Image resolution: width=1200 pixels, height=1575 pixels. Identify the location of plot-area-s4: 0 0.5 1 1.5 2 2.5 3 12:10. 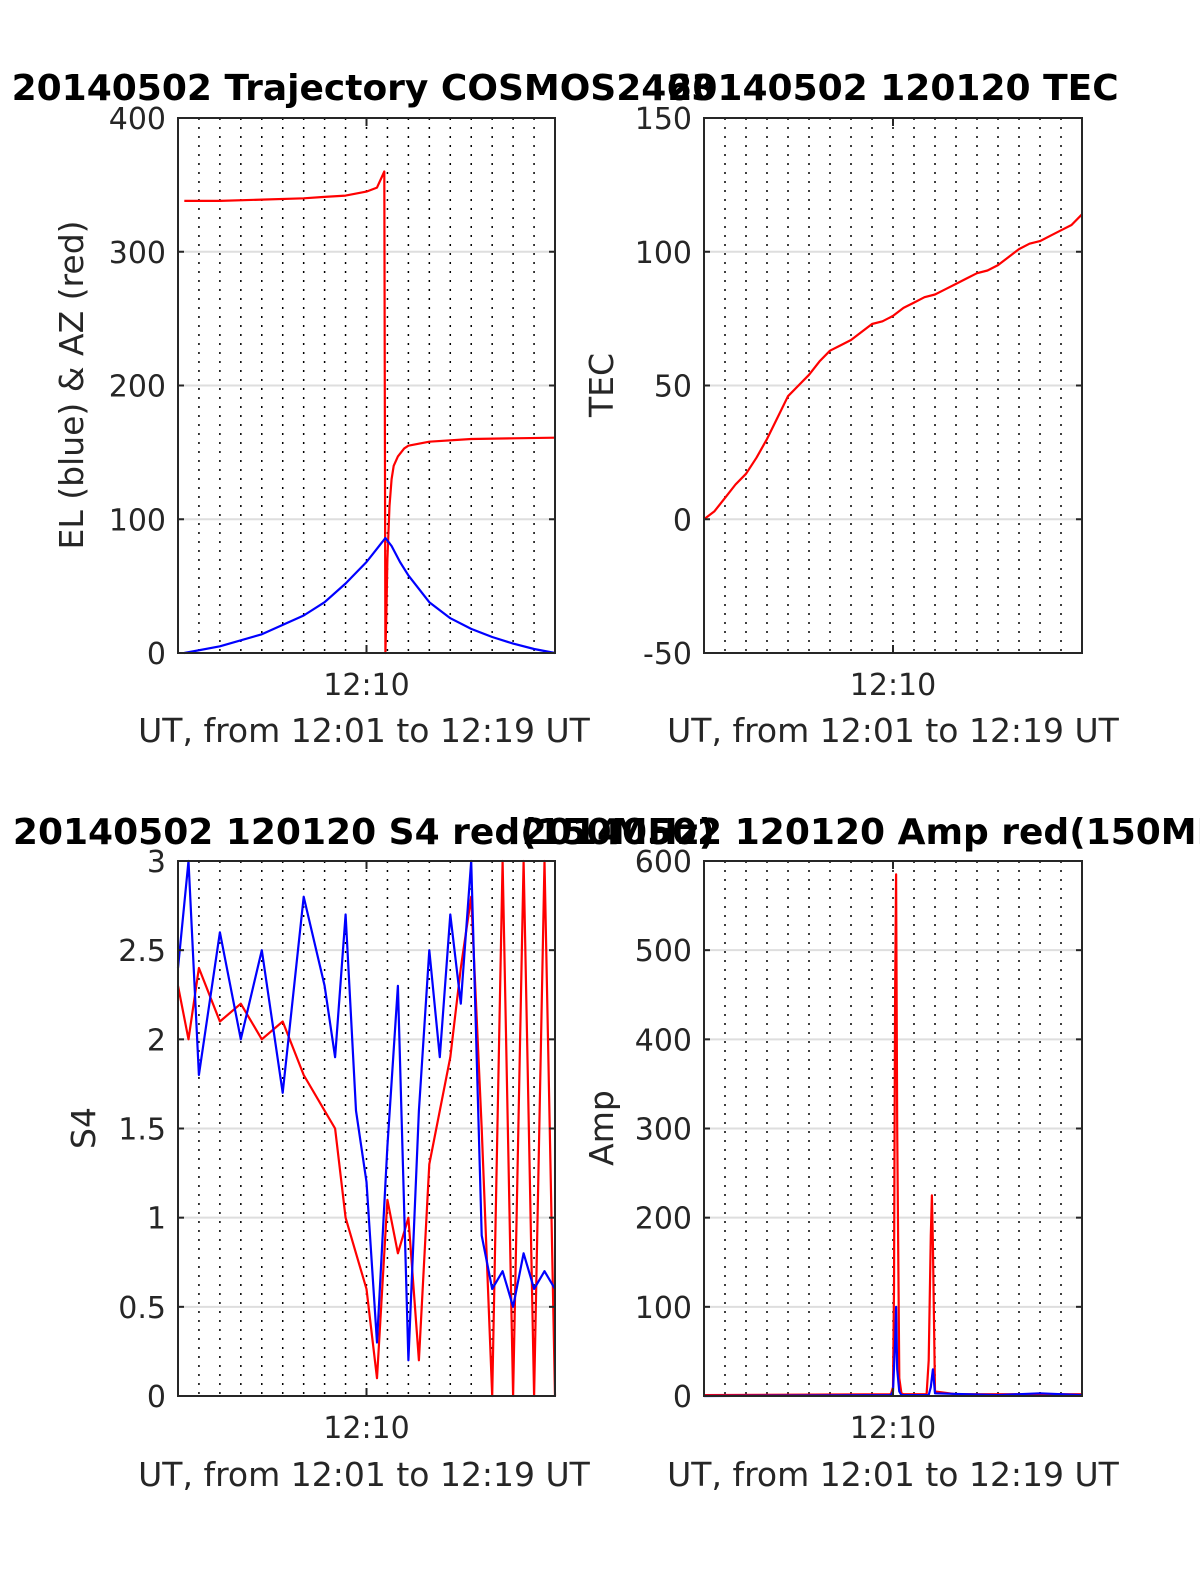
(337, 1145).